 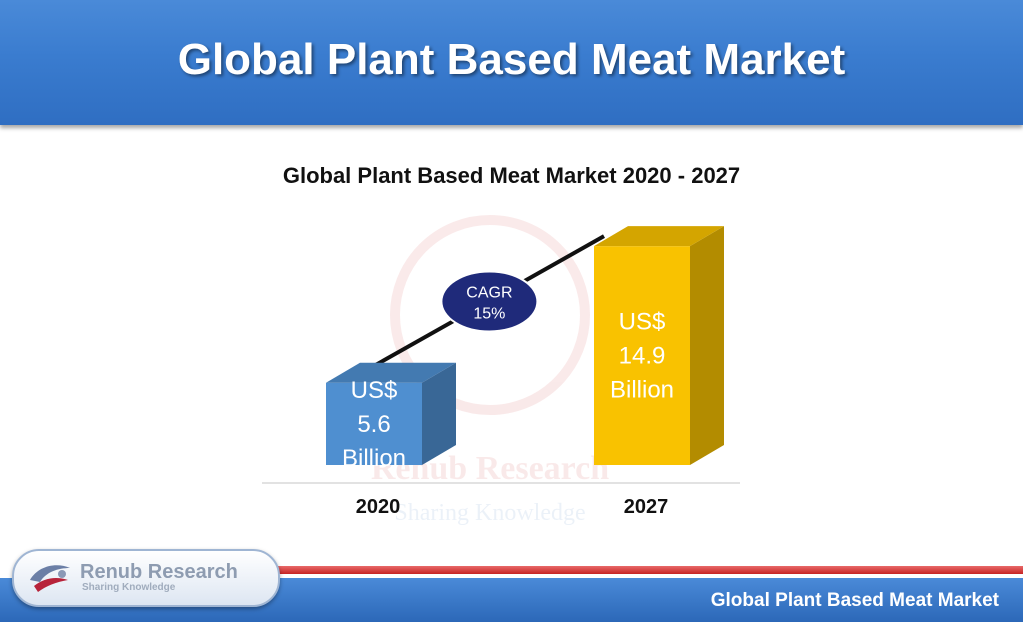 I want to click on footer-accent, so click(x=641, y=570).